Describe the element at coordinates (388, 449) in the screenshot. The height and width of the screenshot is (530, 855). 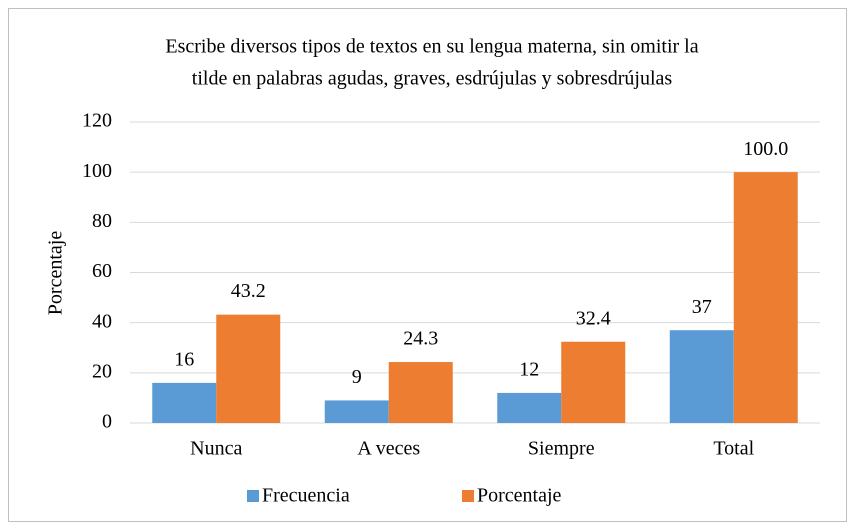
I see `x-tick-label: A veces` at that location.